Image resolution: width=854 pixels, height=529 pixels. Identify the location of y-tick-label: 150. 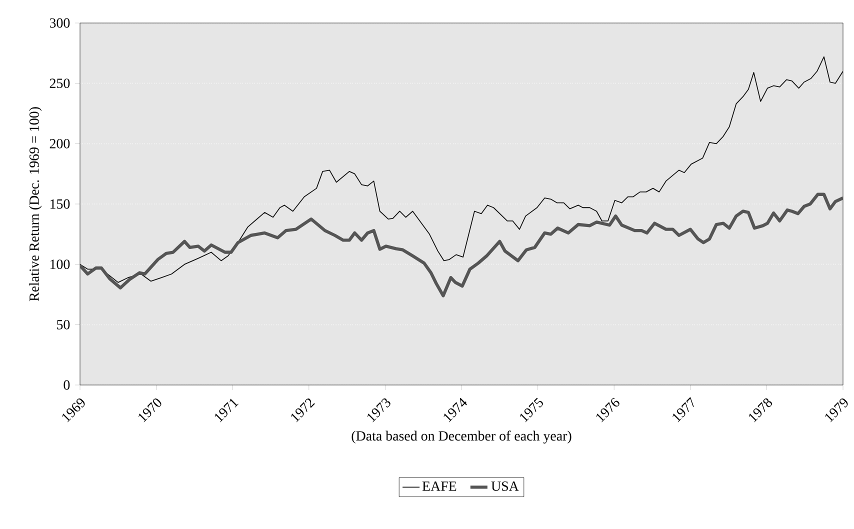
(60, 204).